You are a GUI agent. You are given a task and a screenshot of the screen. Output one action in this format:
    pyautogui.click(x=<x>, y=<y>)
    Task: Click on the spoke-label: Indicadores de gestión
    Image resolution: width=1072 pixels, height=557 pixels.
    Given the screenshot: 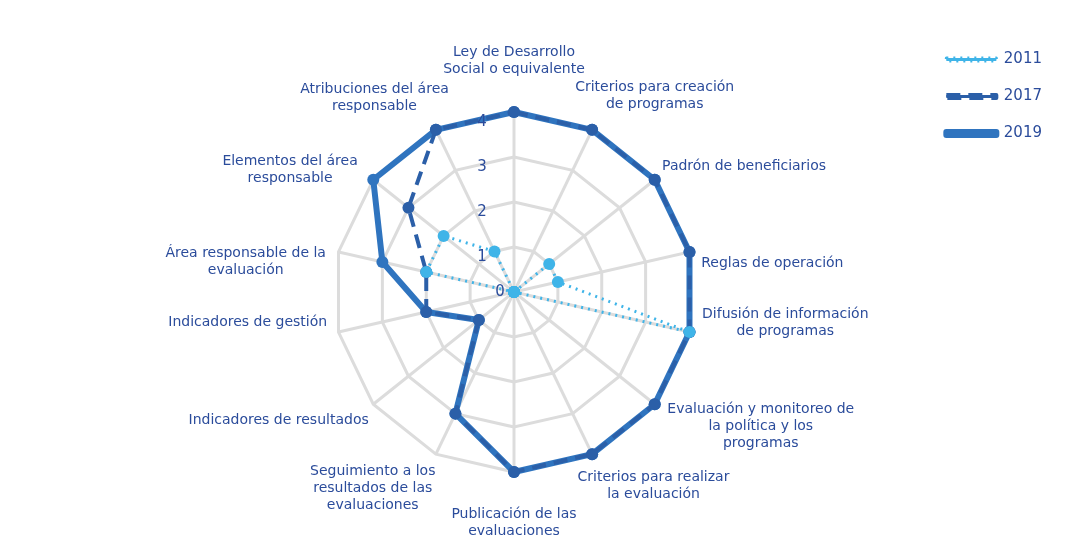 What is the action you would take?
    pyautogui.click(x=248, y=320)
    